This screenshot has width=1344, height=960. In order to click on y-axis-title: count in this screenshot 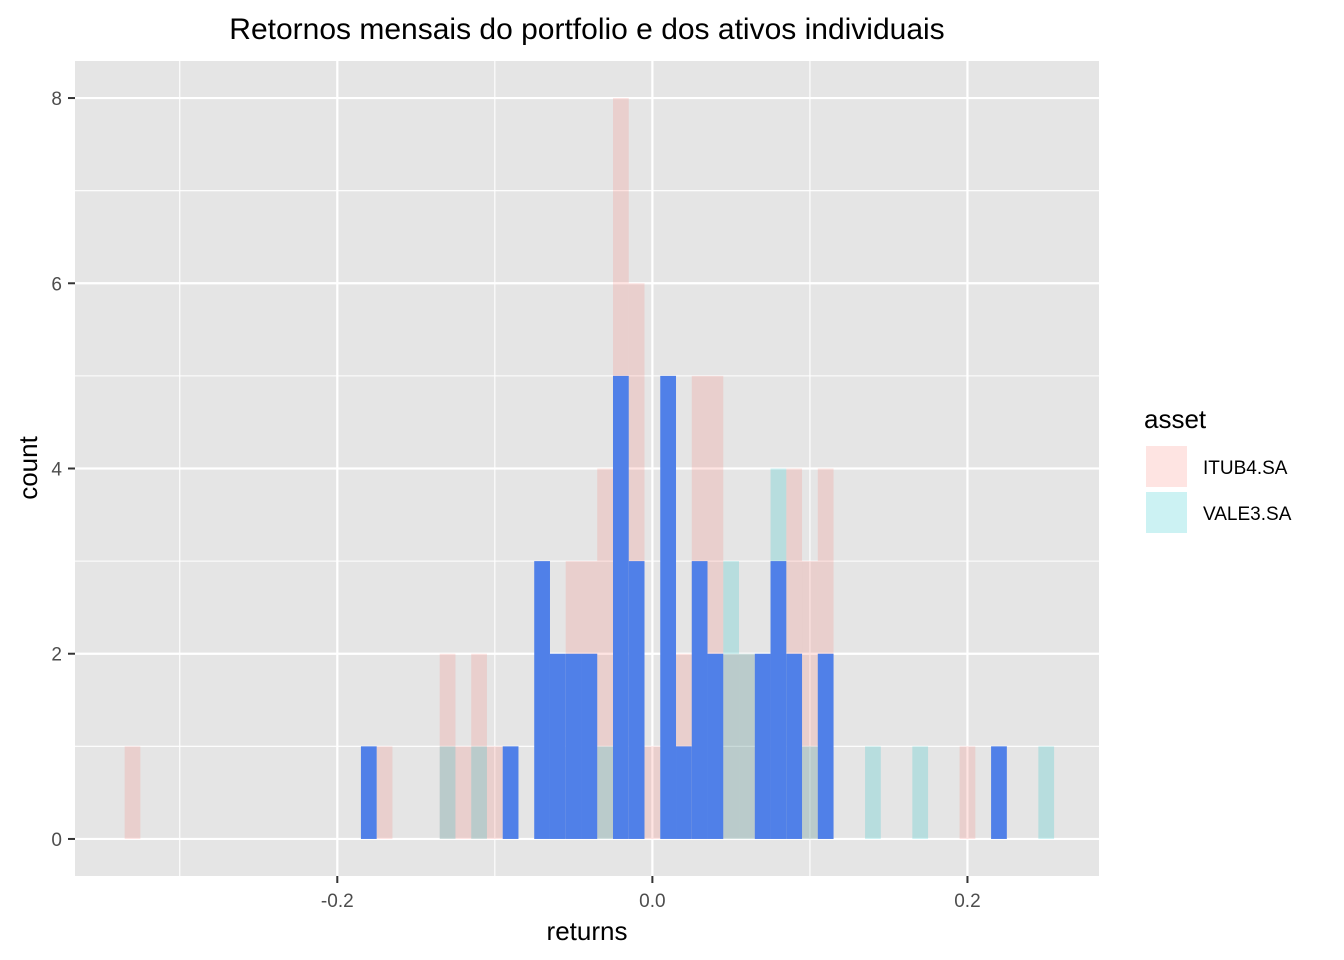, I will do `click(28, 467)`.